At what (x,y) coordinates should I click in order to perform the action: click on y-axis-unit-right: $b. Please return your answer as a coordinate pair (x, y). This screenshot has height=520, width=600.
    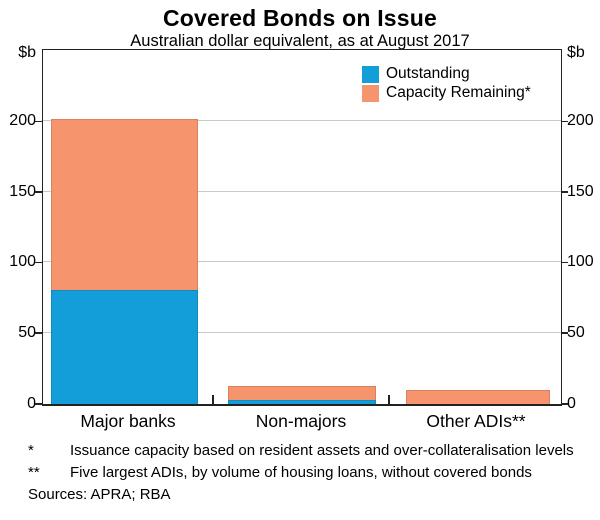
    Looking at the image, I should click on (576, 52).